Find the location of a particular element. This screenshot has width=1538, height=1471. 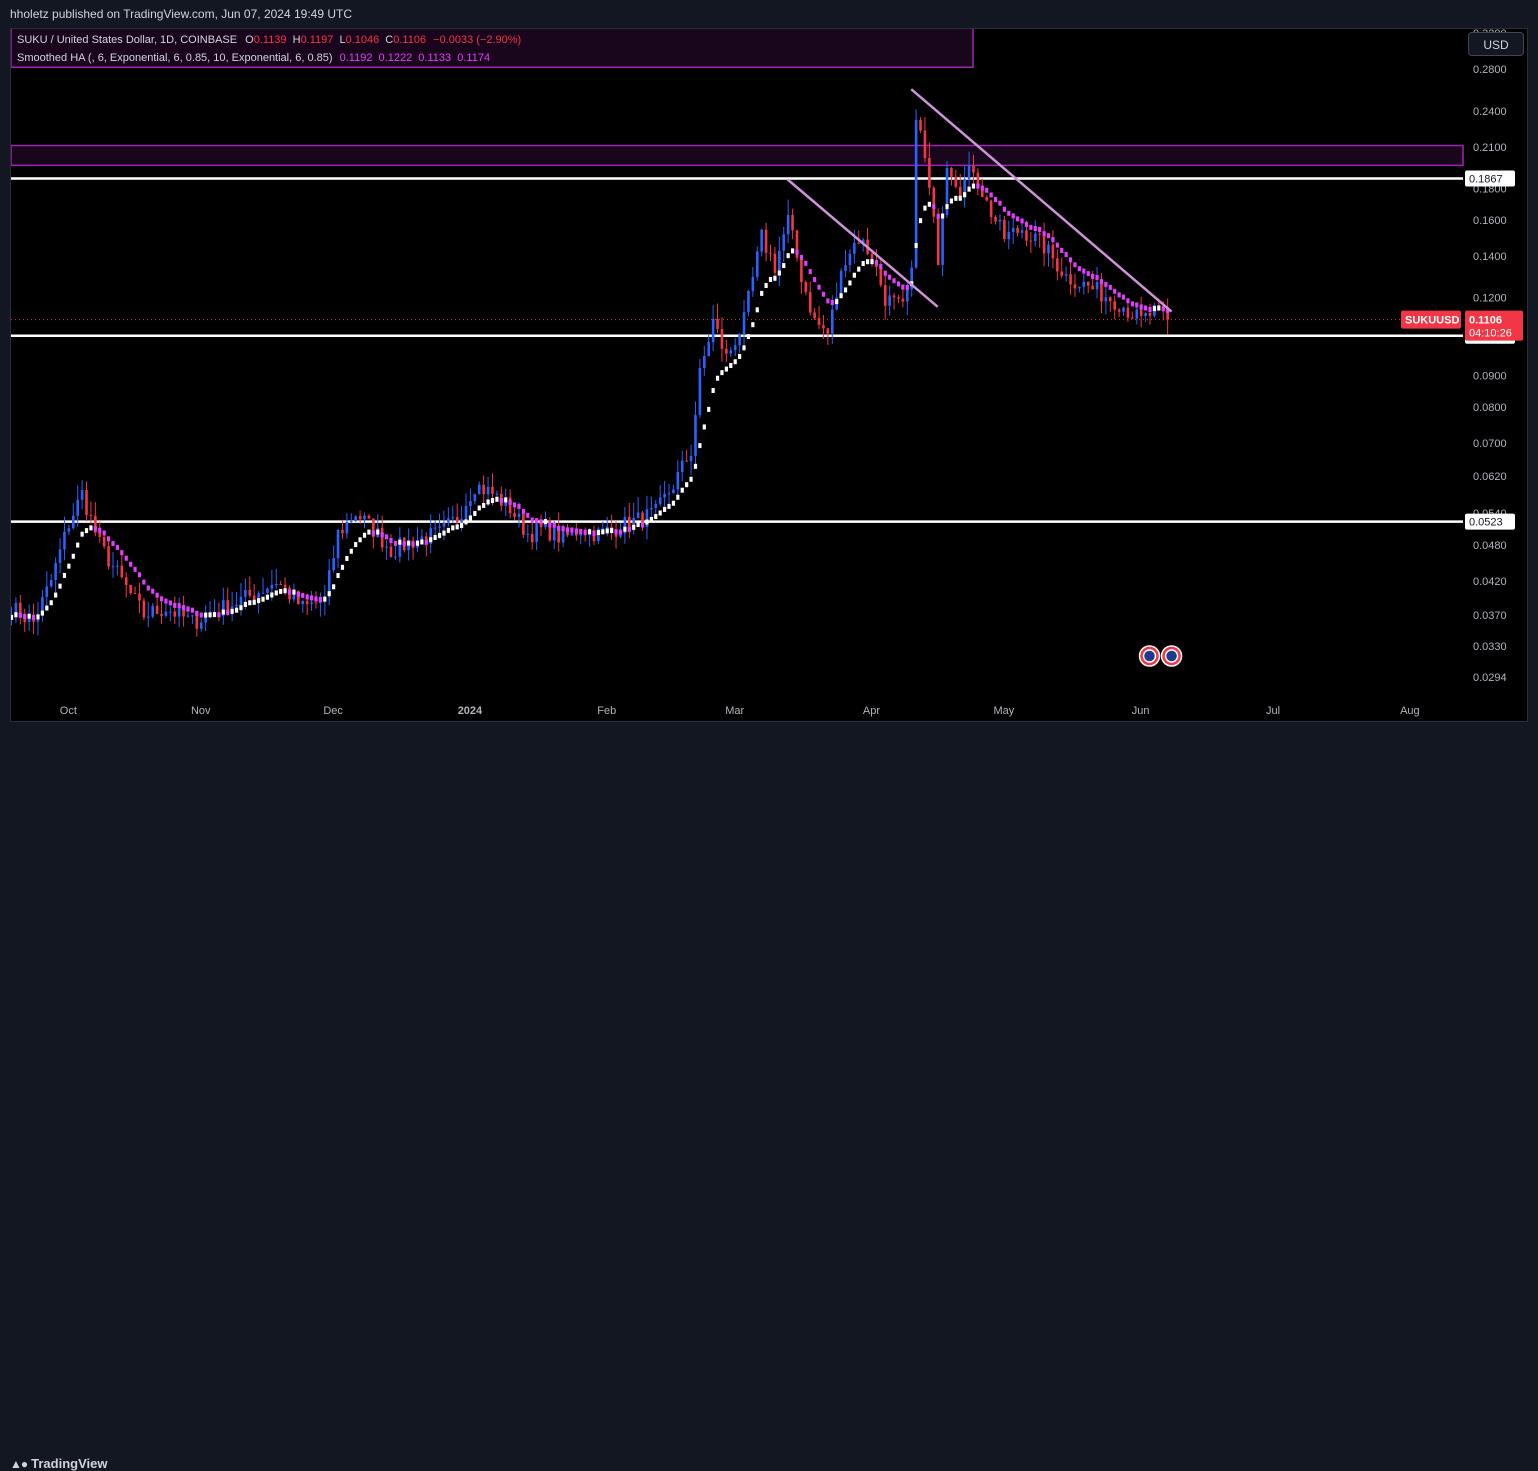

price-tick-label: 0.0294 is located at coordinates (1490, 678).